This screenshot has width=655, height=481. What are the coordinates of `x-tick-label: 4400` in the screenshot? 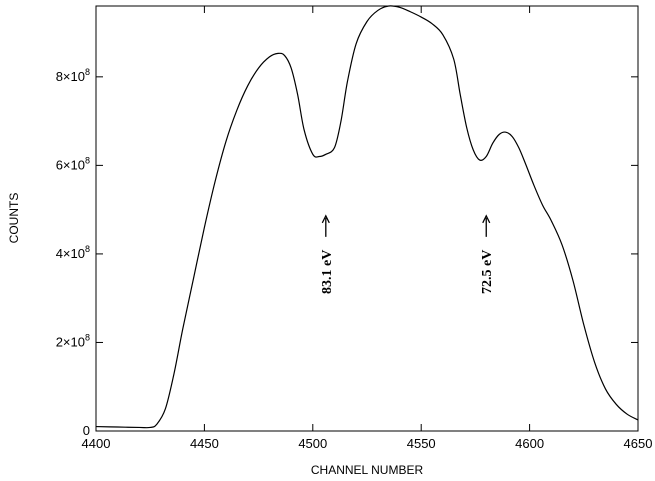 It's located at (96, 443).